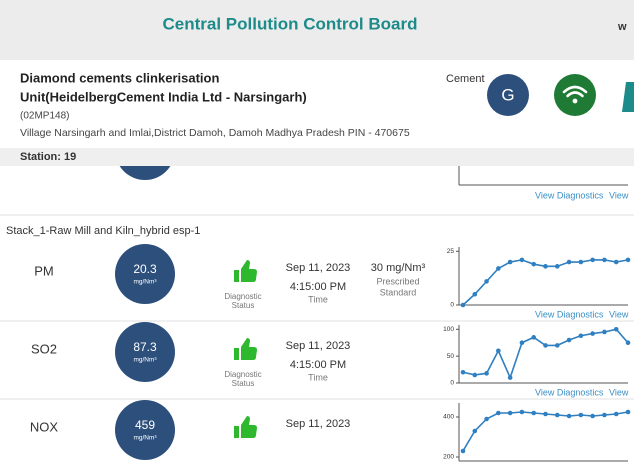  I want to click on plant-code: (02MP148), so click(44, 116).